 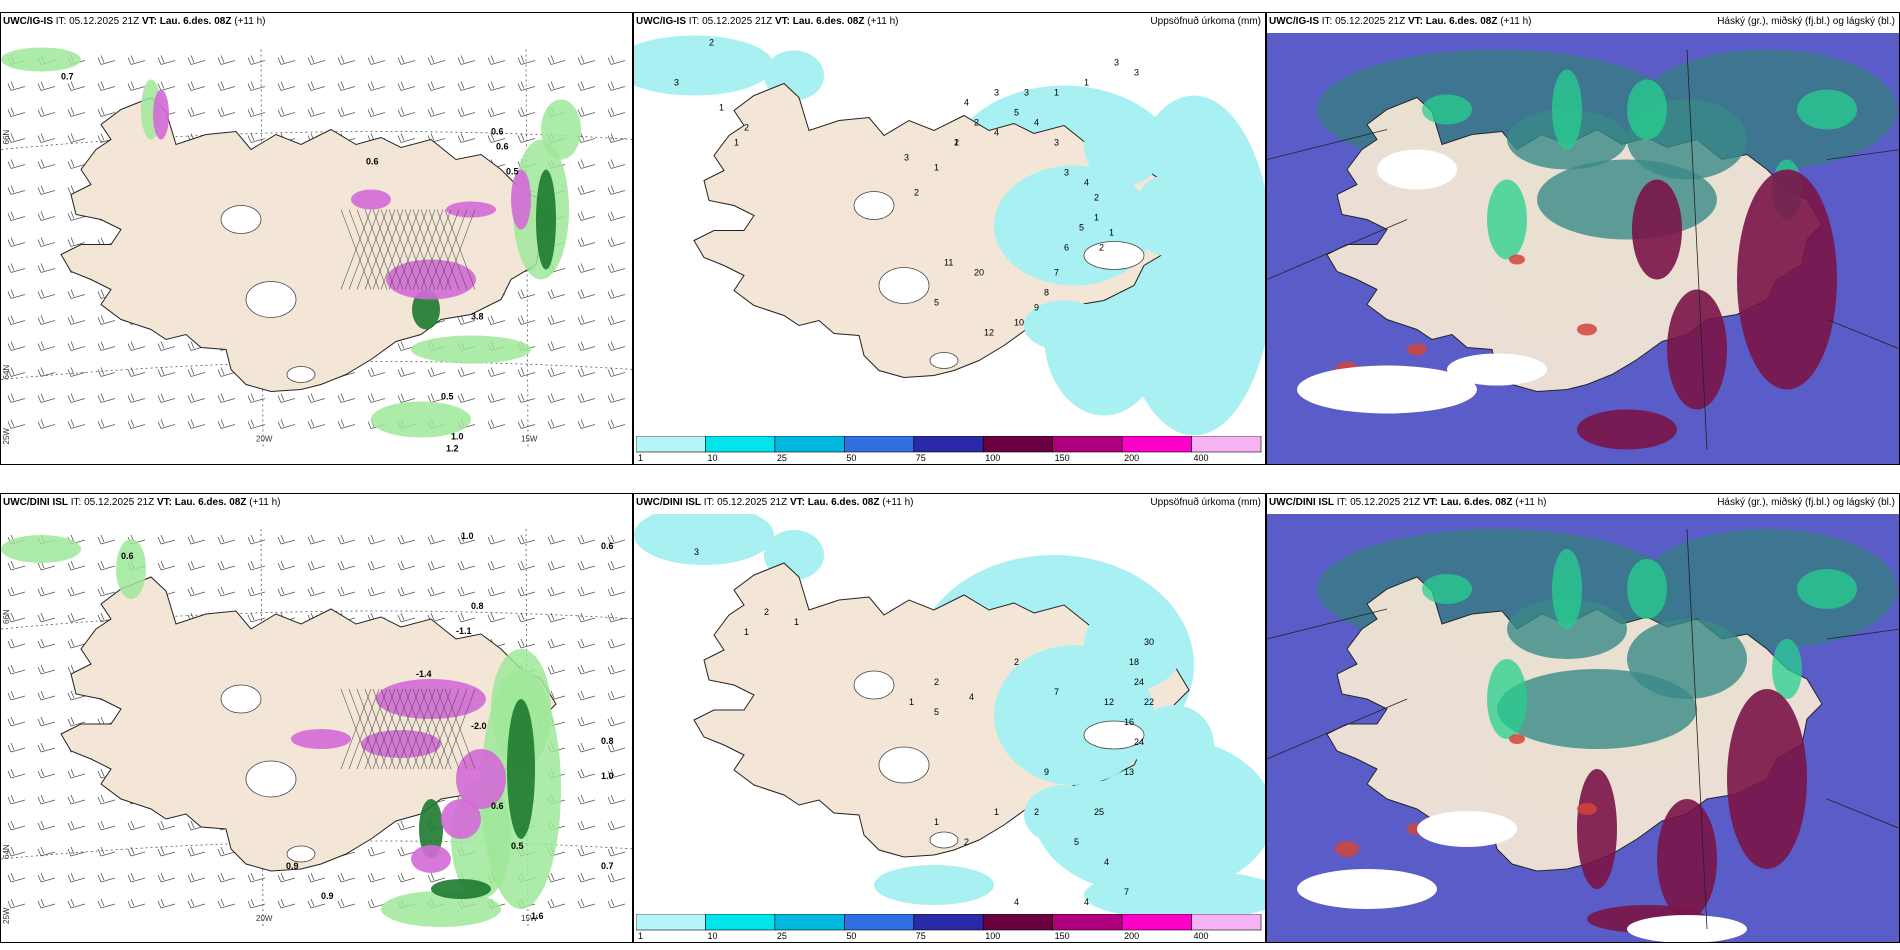 What do you see at coordinates (782, 935) in the screenshot?
I see `colorbar-tick-label: 25` at bounding box center [782, 935].